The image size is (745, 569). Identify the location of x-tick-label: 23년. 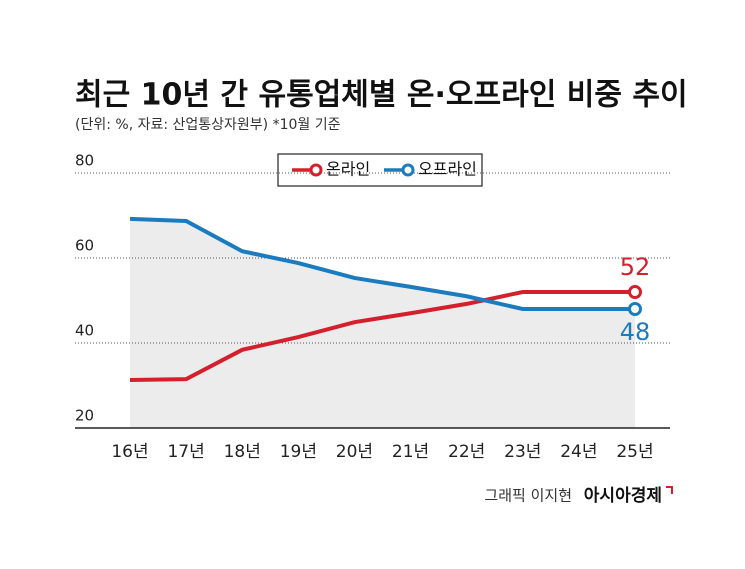
(522, 452).